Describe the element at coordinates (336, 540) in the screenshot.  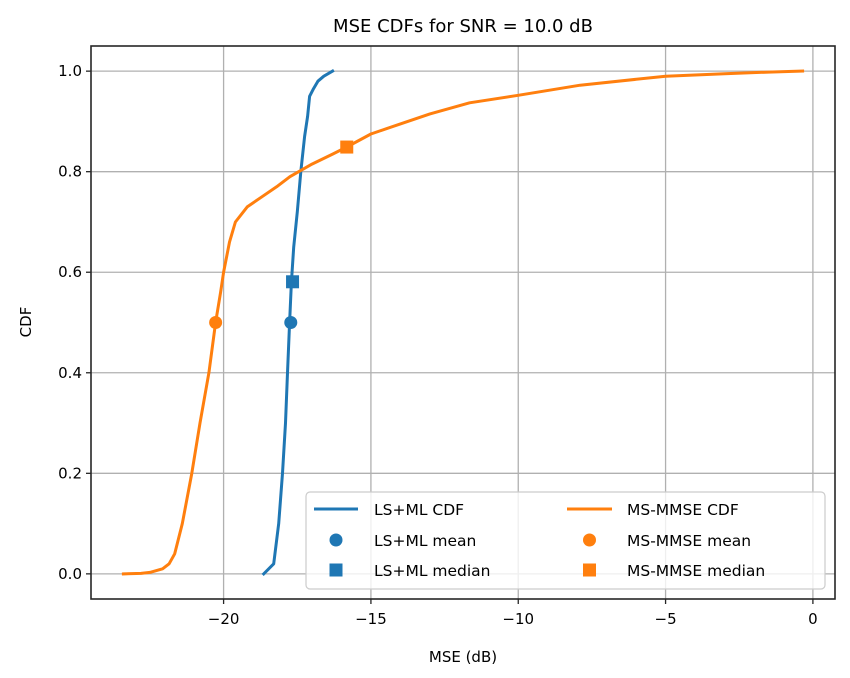
I see `legend-handle-ls-ml-mean` at that location.